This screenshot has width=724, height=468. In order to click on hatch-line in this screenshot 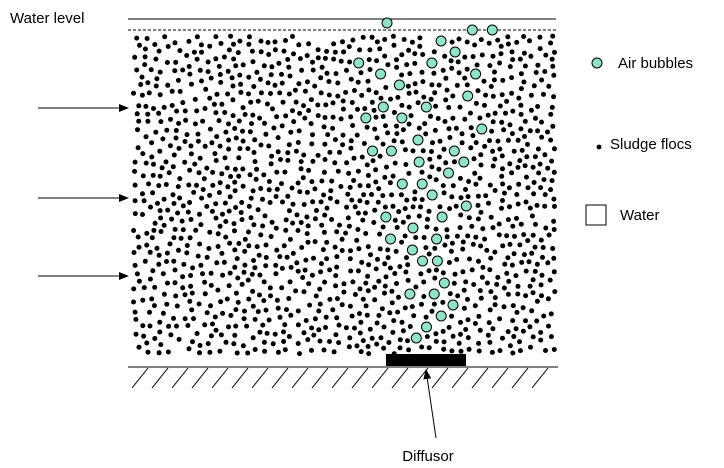, I will do `click(280, 378)`.